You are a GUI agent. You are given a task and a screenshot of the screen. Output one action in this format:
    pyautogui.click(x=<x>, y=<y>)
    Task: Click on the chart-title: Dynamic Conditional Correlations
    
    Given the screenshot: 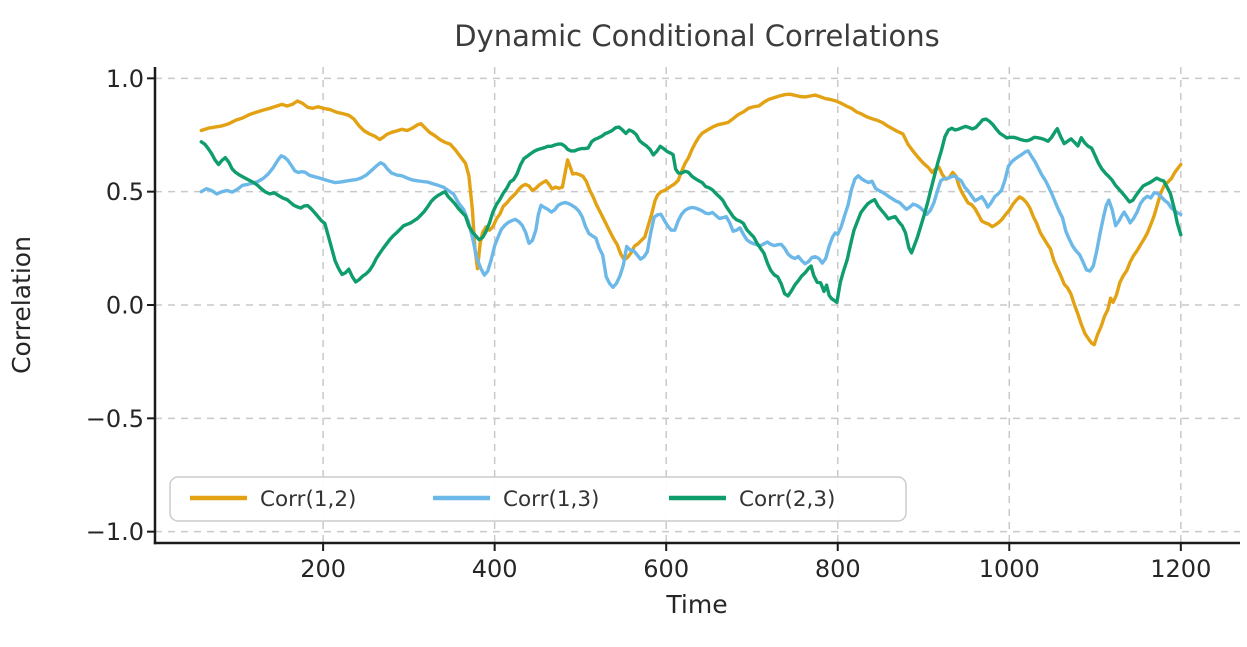 What is the action you would take?
    pyautogui.click(x=697, y=36)
    